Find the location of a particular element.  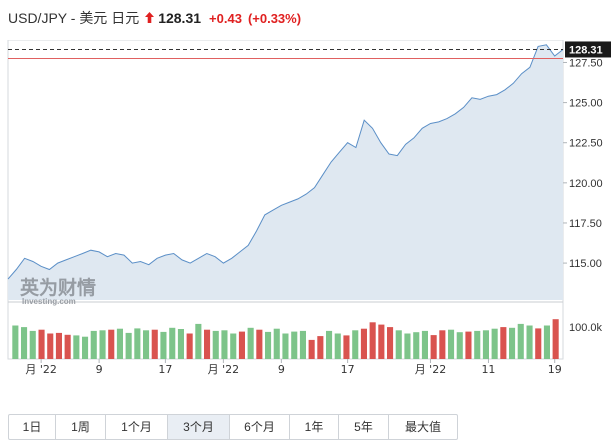

x-tick-label: 11 is located at coordinates (488, 369).